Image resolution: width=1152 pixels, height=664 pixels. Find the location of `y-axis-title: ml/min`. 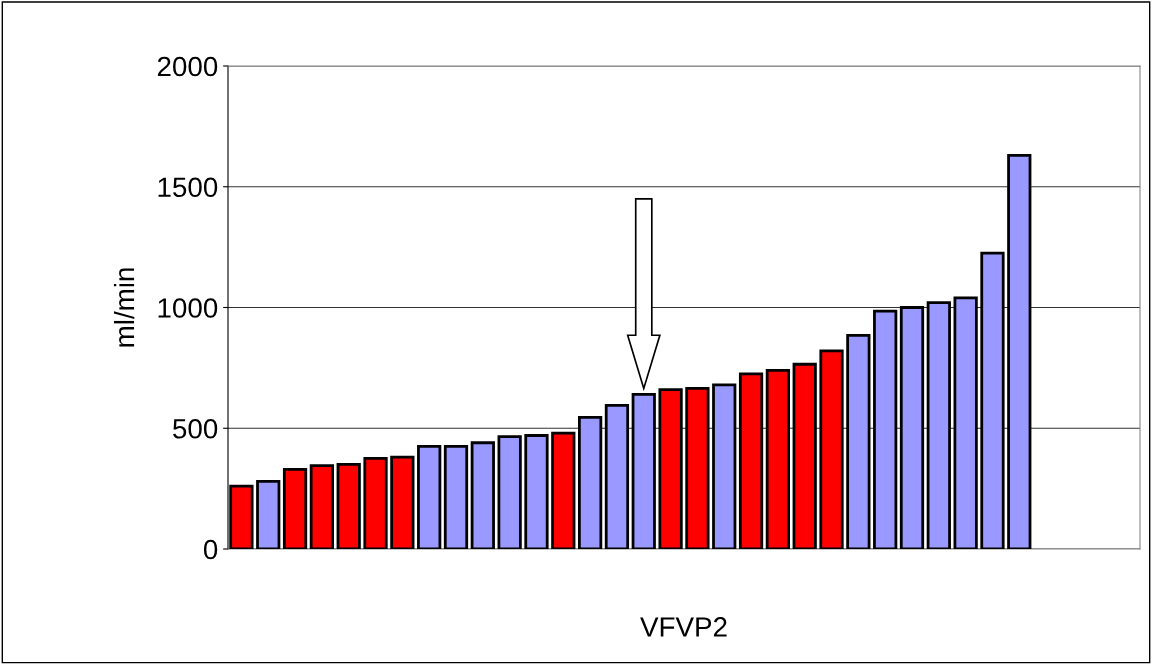

y-axis-title: ml/min is located at coordinates (124, 307).